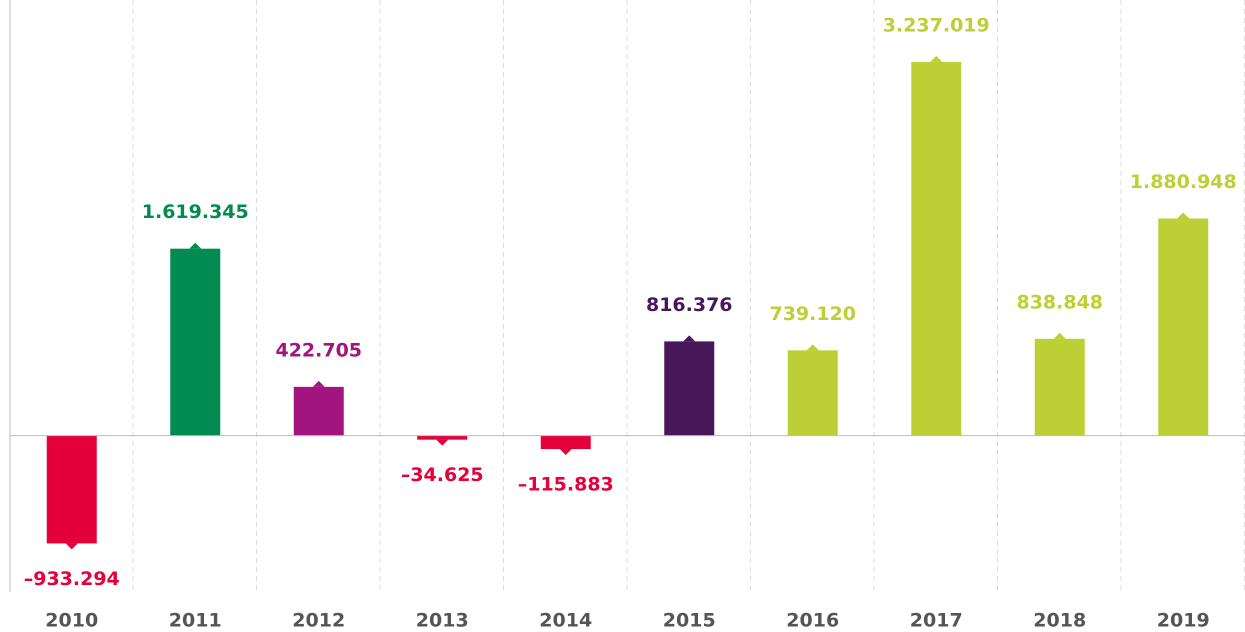 This screenshot has height=632, width=1245. What do you see at coordinates (936, 25) in the screenshot?
I see `value-label: 3.237.019` at bounding box center [936, 25].